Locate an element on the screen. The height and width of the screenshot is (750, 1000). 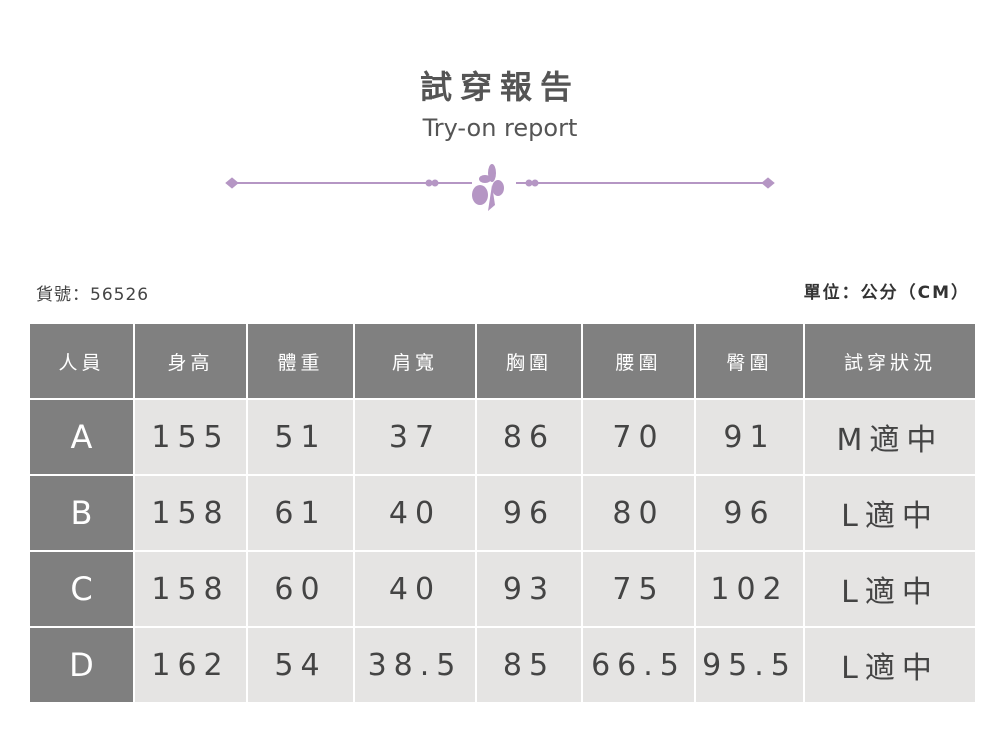
product-number: 貨號：56526 is located at coordinates (93, 295).